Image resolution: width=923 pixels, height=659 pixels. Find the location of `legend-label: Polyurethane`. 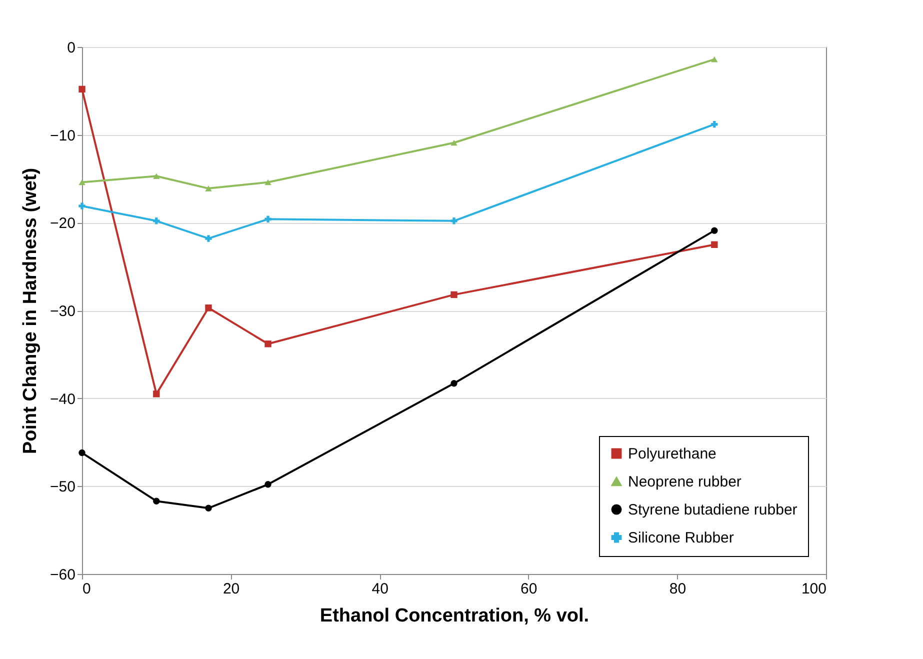

legend-label: Polyurethane is located at coordinates (672, 454).